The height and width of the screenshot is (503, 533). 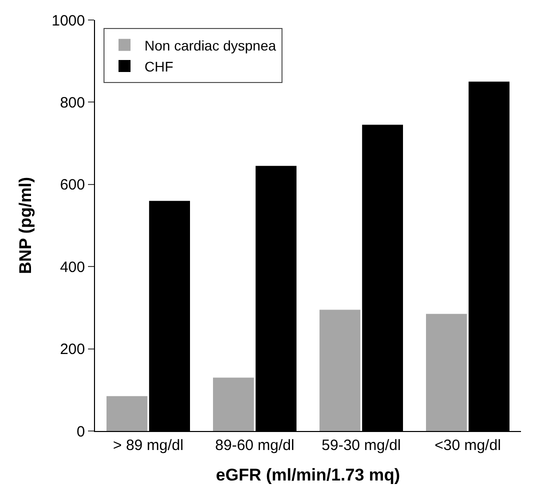 I want to click on y-tick-label: 1000, so click(x=68, y=21).